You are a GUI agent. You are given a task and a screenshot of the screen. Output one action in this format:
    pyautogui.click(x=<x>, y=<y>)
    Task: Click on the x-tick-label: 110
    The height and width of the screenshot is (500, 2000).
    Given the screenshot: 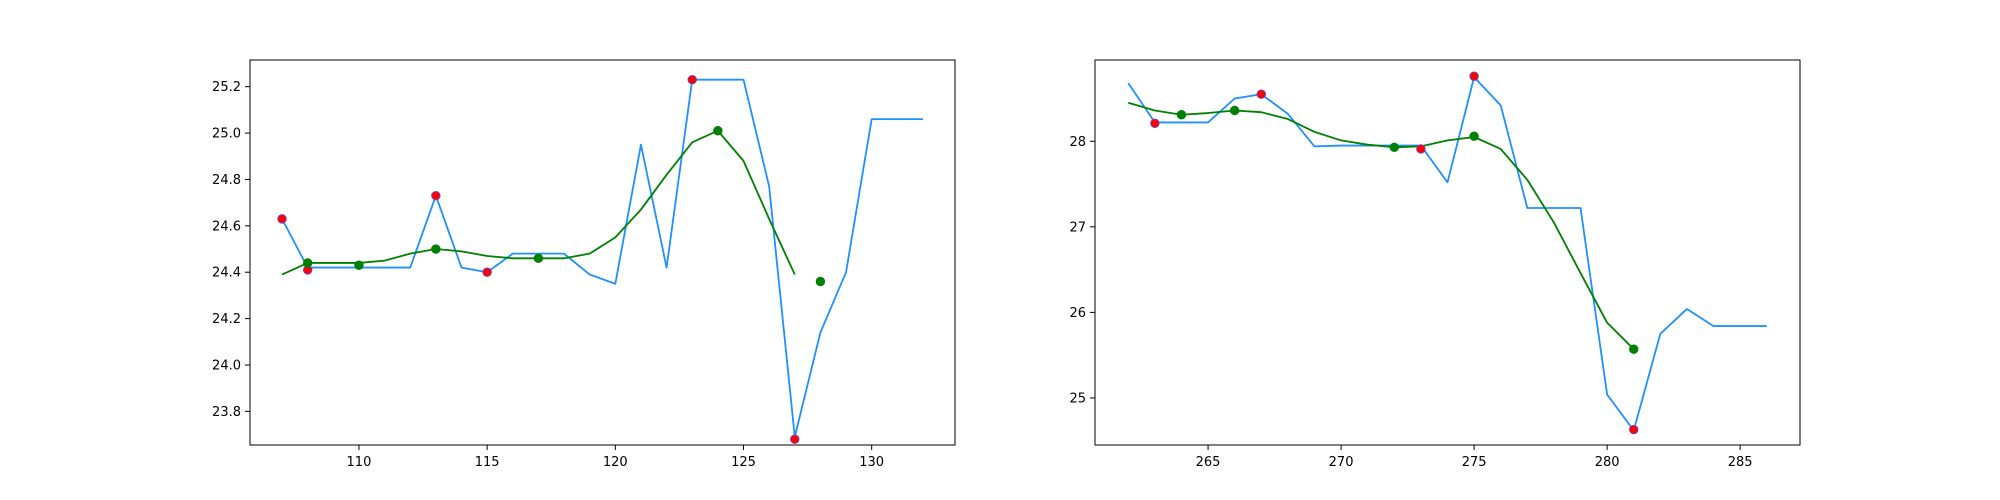 What is the action you would take?
    pyautogui.click(x=359, y=462)
    